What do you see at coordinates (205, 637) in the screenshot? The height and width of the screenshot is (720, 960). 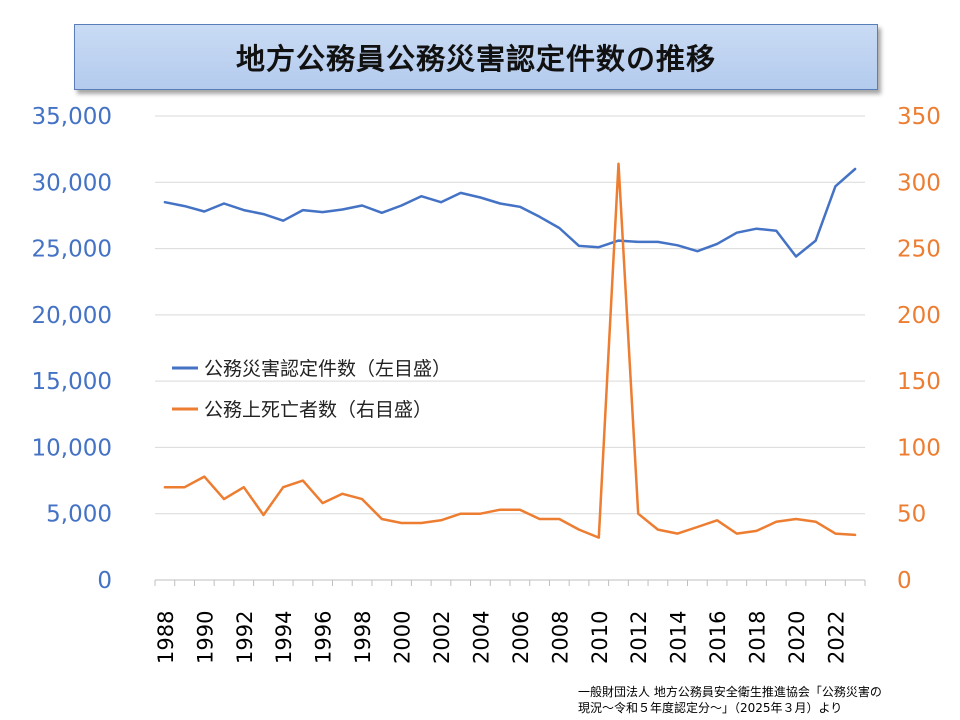 I see `x-tick-label: 1990` at bounding box center [205, 637].